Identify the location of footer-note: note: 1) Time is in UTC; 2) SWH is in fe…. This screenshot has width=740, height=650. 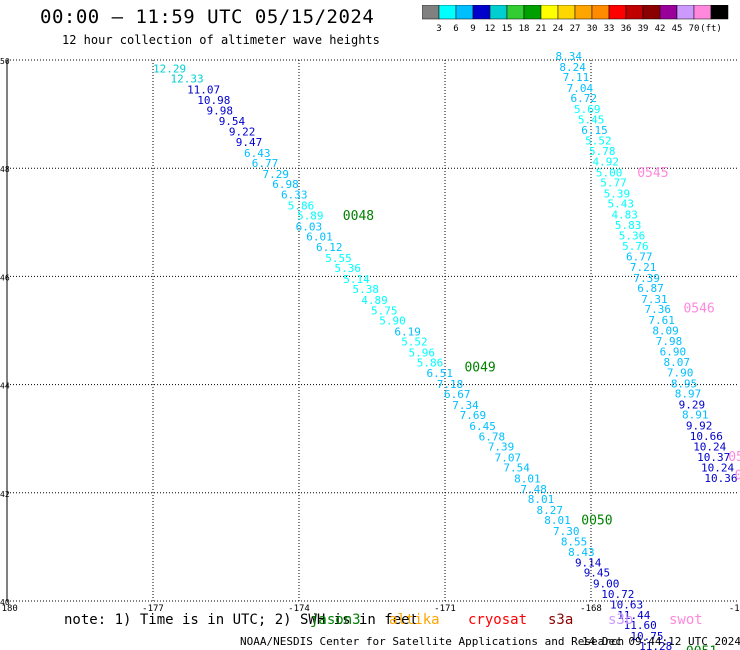
(241, 620).